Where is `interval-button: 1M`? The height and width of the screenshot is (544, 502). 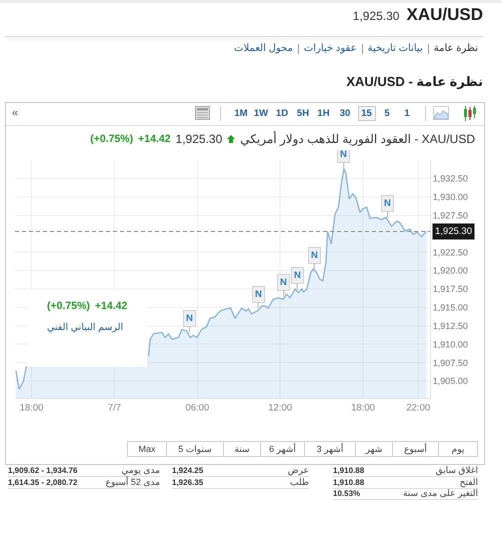 interval-button: 1M is located at coordinates (241, 113).